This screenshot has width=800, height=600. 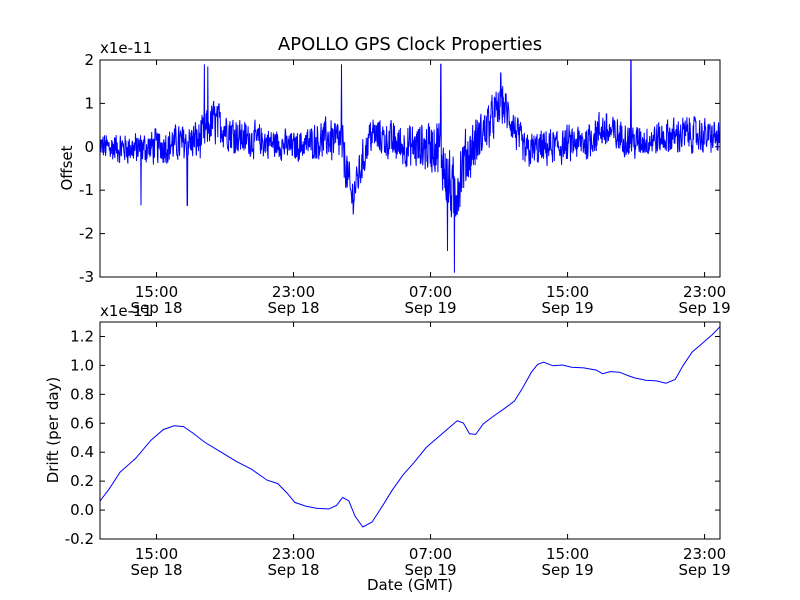 What do you see at coordinates (82, 394) in the screenshot?
I see `drift-y-tick-label: 0.8` at bounding box center [82, 394].